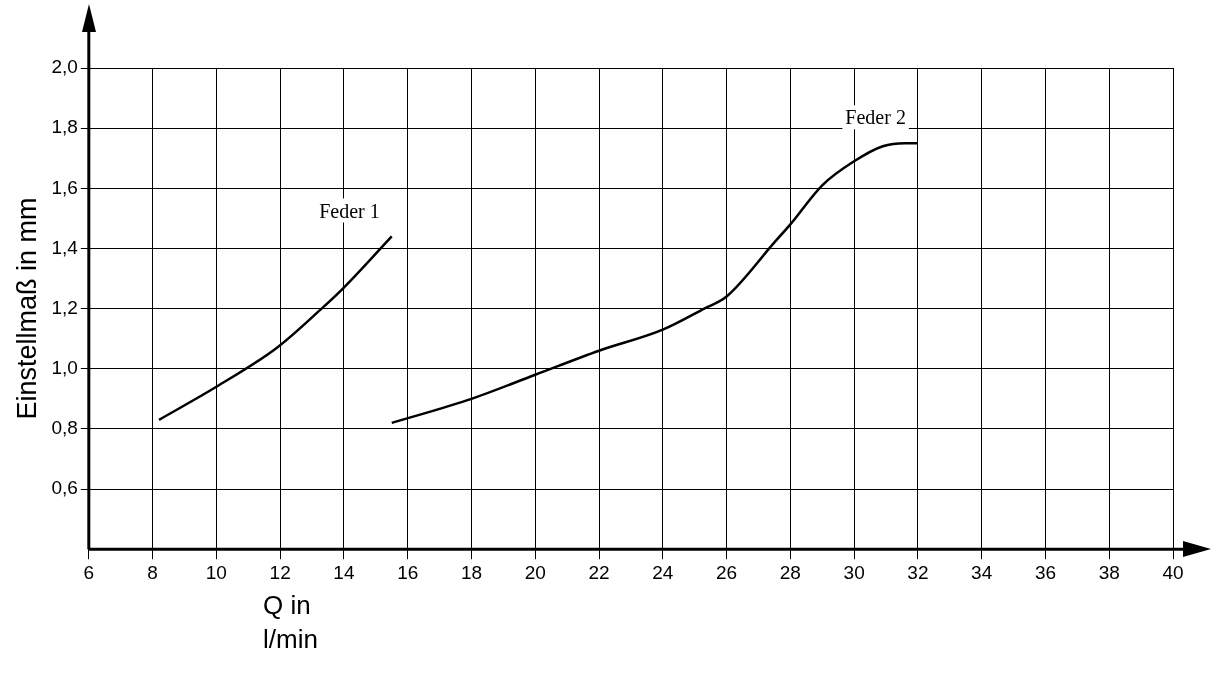 This screenshot has height=686, width=1230. What do you see at coordinates (408, 572) in the screenshot?
I see `x-tick-label: 16` at bounding box center [408, 572].